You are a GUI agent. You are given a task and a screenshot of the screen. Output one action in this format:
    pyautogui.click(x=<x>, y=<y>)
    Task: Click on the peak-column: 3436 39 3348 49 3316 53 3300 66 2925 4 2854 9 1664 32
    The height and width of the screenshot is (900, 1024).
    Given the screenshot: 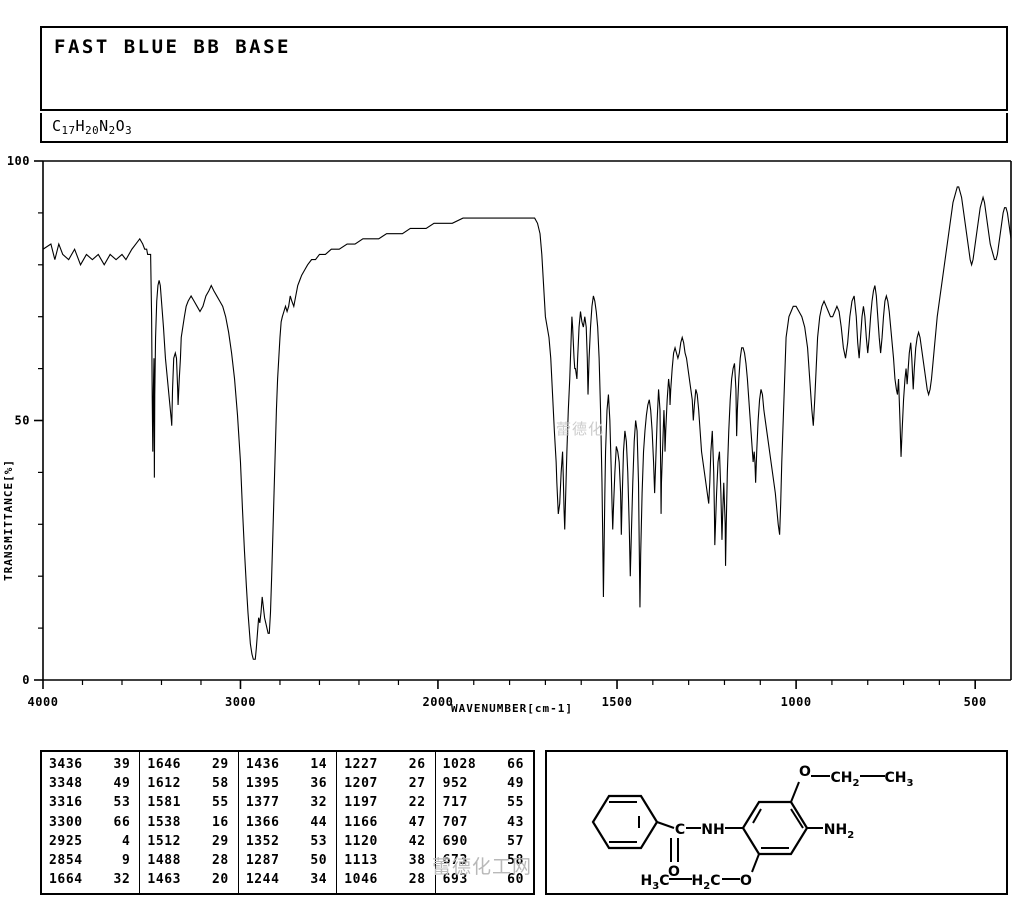 What is the action you would take?
    pyautogui.click(x=91, y=822)
    